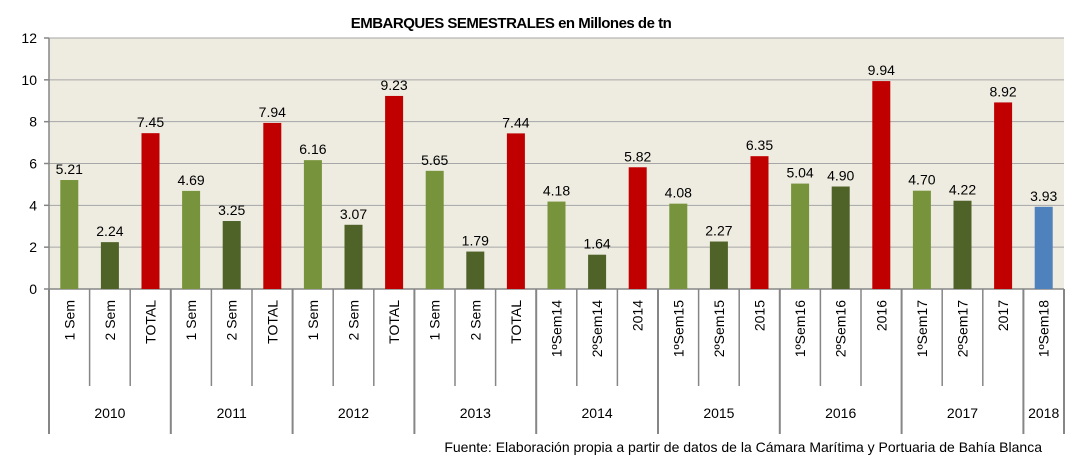  Describe the element at coordinates (921, 180) in the screenshot. I see `data-label: 4.70` at that location.